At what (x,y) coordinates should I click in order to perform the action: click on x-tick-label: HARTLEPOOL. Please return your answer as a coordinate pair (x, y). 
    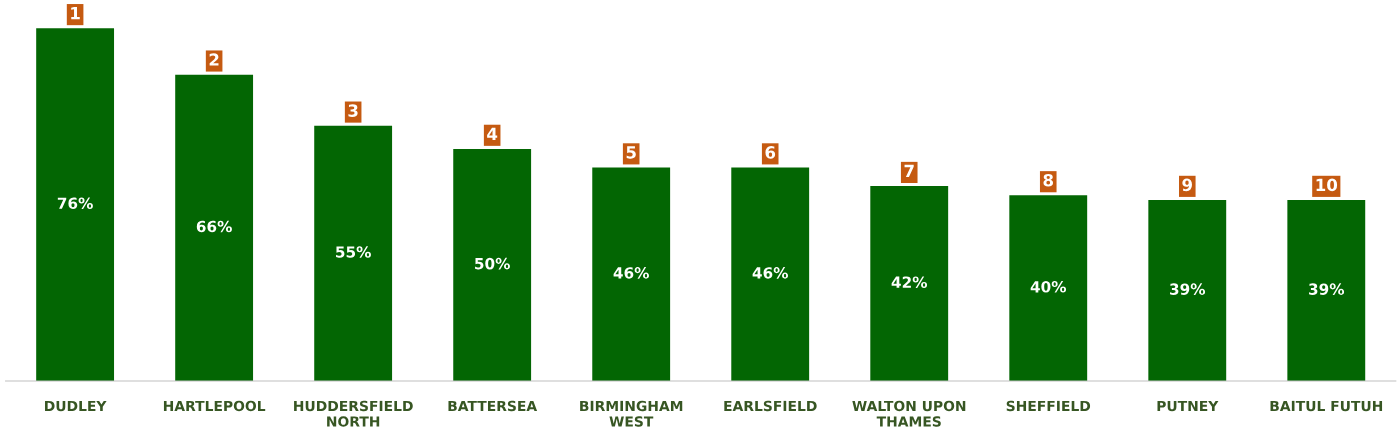
    Looking at the image, I should click on (214, 406).